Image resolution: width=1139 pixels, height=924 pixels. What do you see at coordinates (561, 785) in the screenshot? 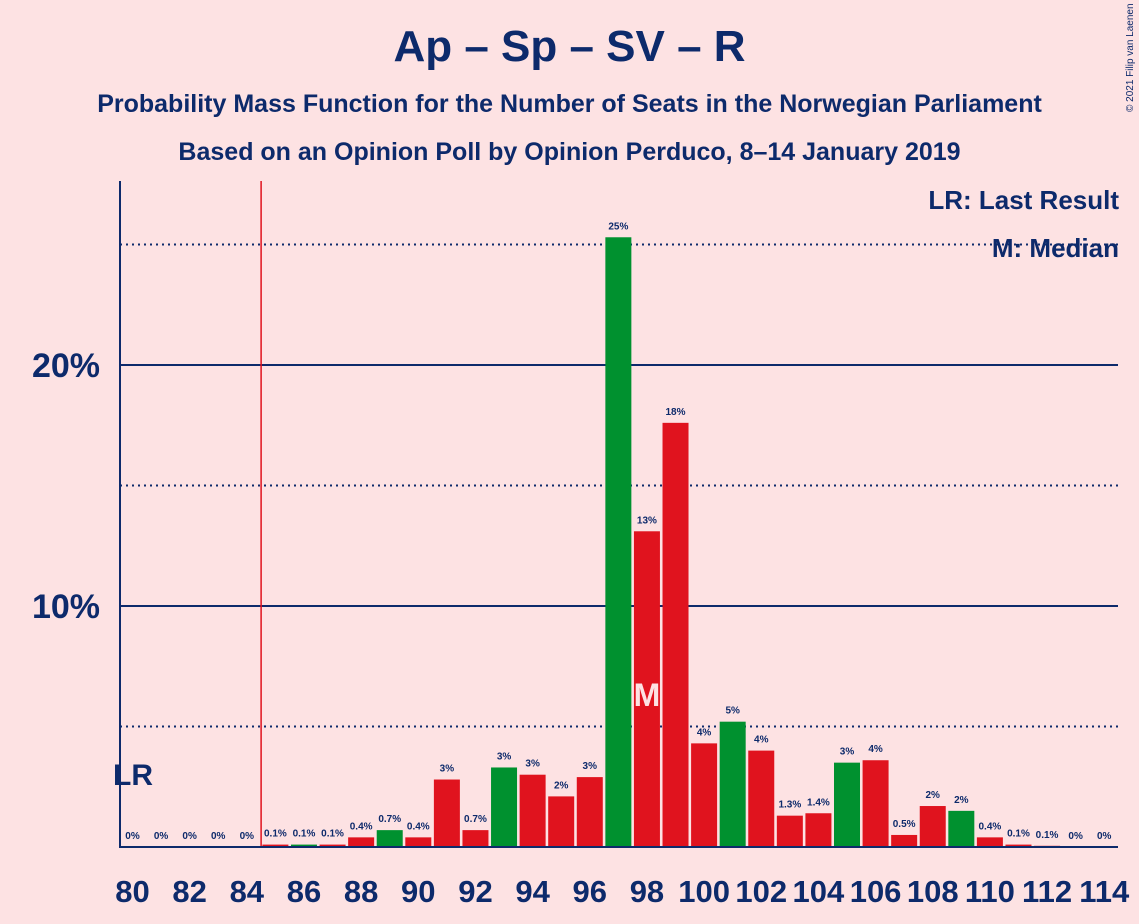
I see `data-label-95: 2%` at bounding box center [561, 785].